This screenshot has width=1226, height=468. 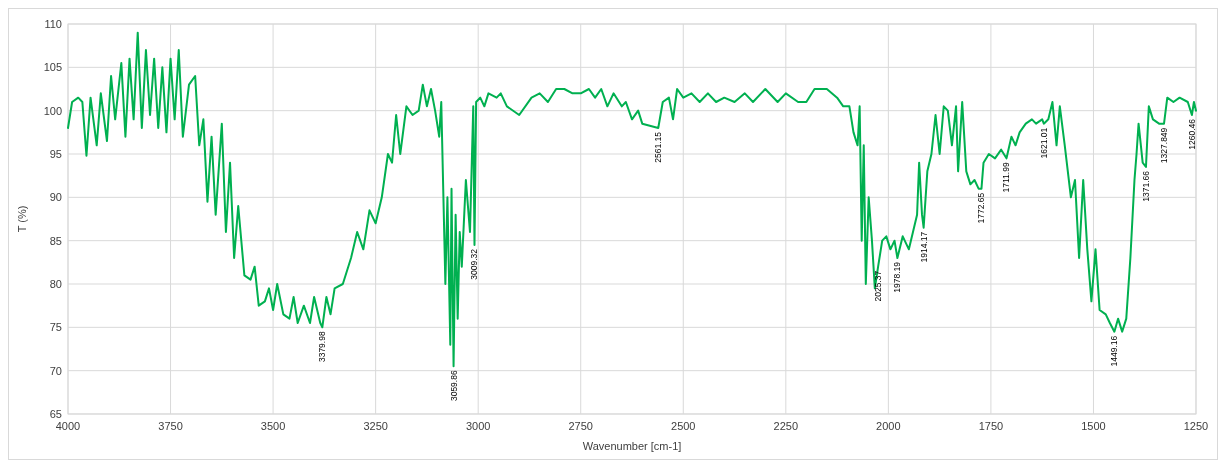 What do you see at coordinates (55, 153) in the screenshot?
I see `y-tick-label: 95` at bounding box center [55, 153].